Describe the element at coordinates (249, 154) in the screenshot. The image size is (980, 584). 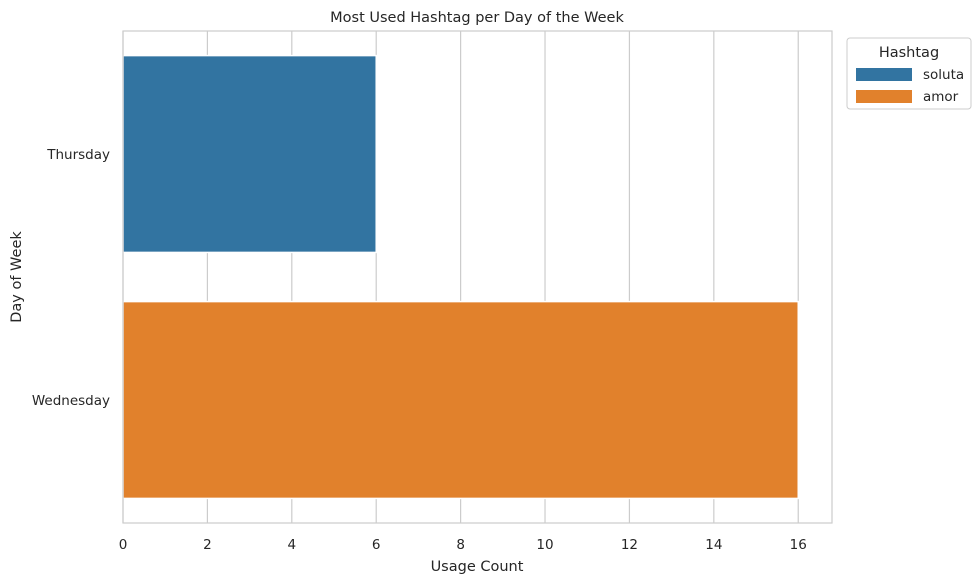
I see `bar-thursday` at that location.